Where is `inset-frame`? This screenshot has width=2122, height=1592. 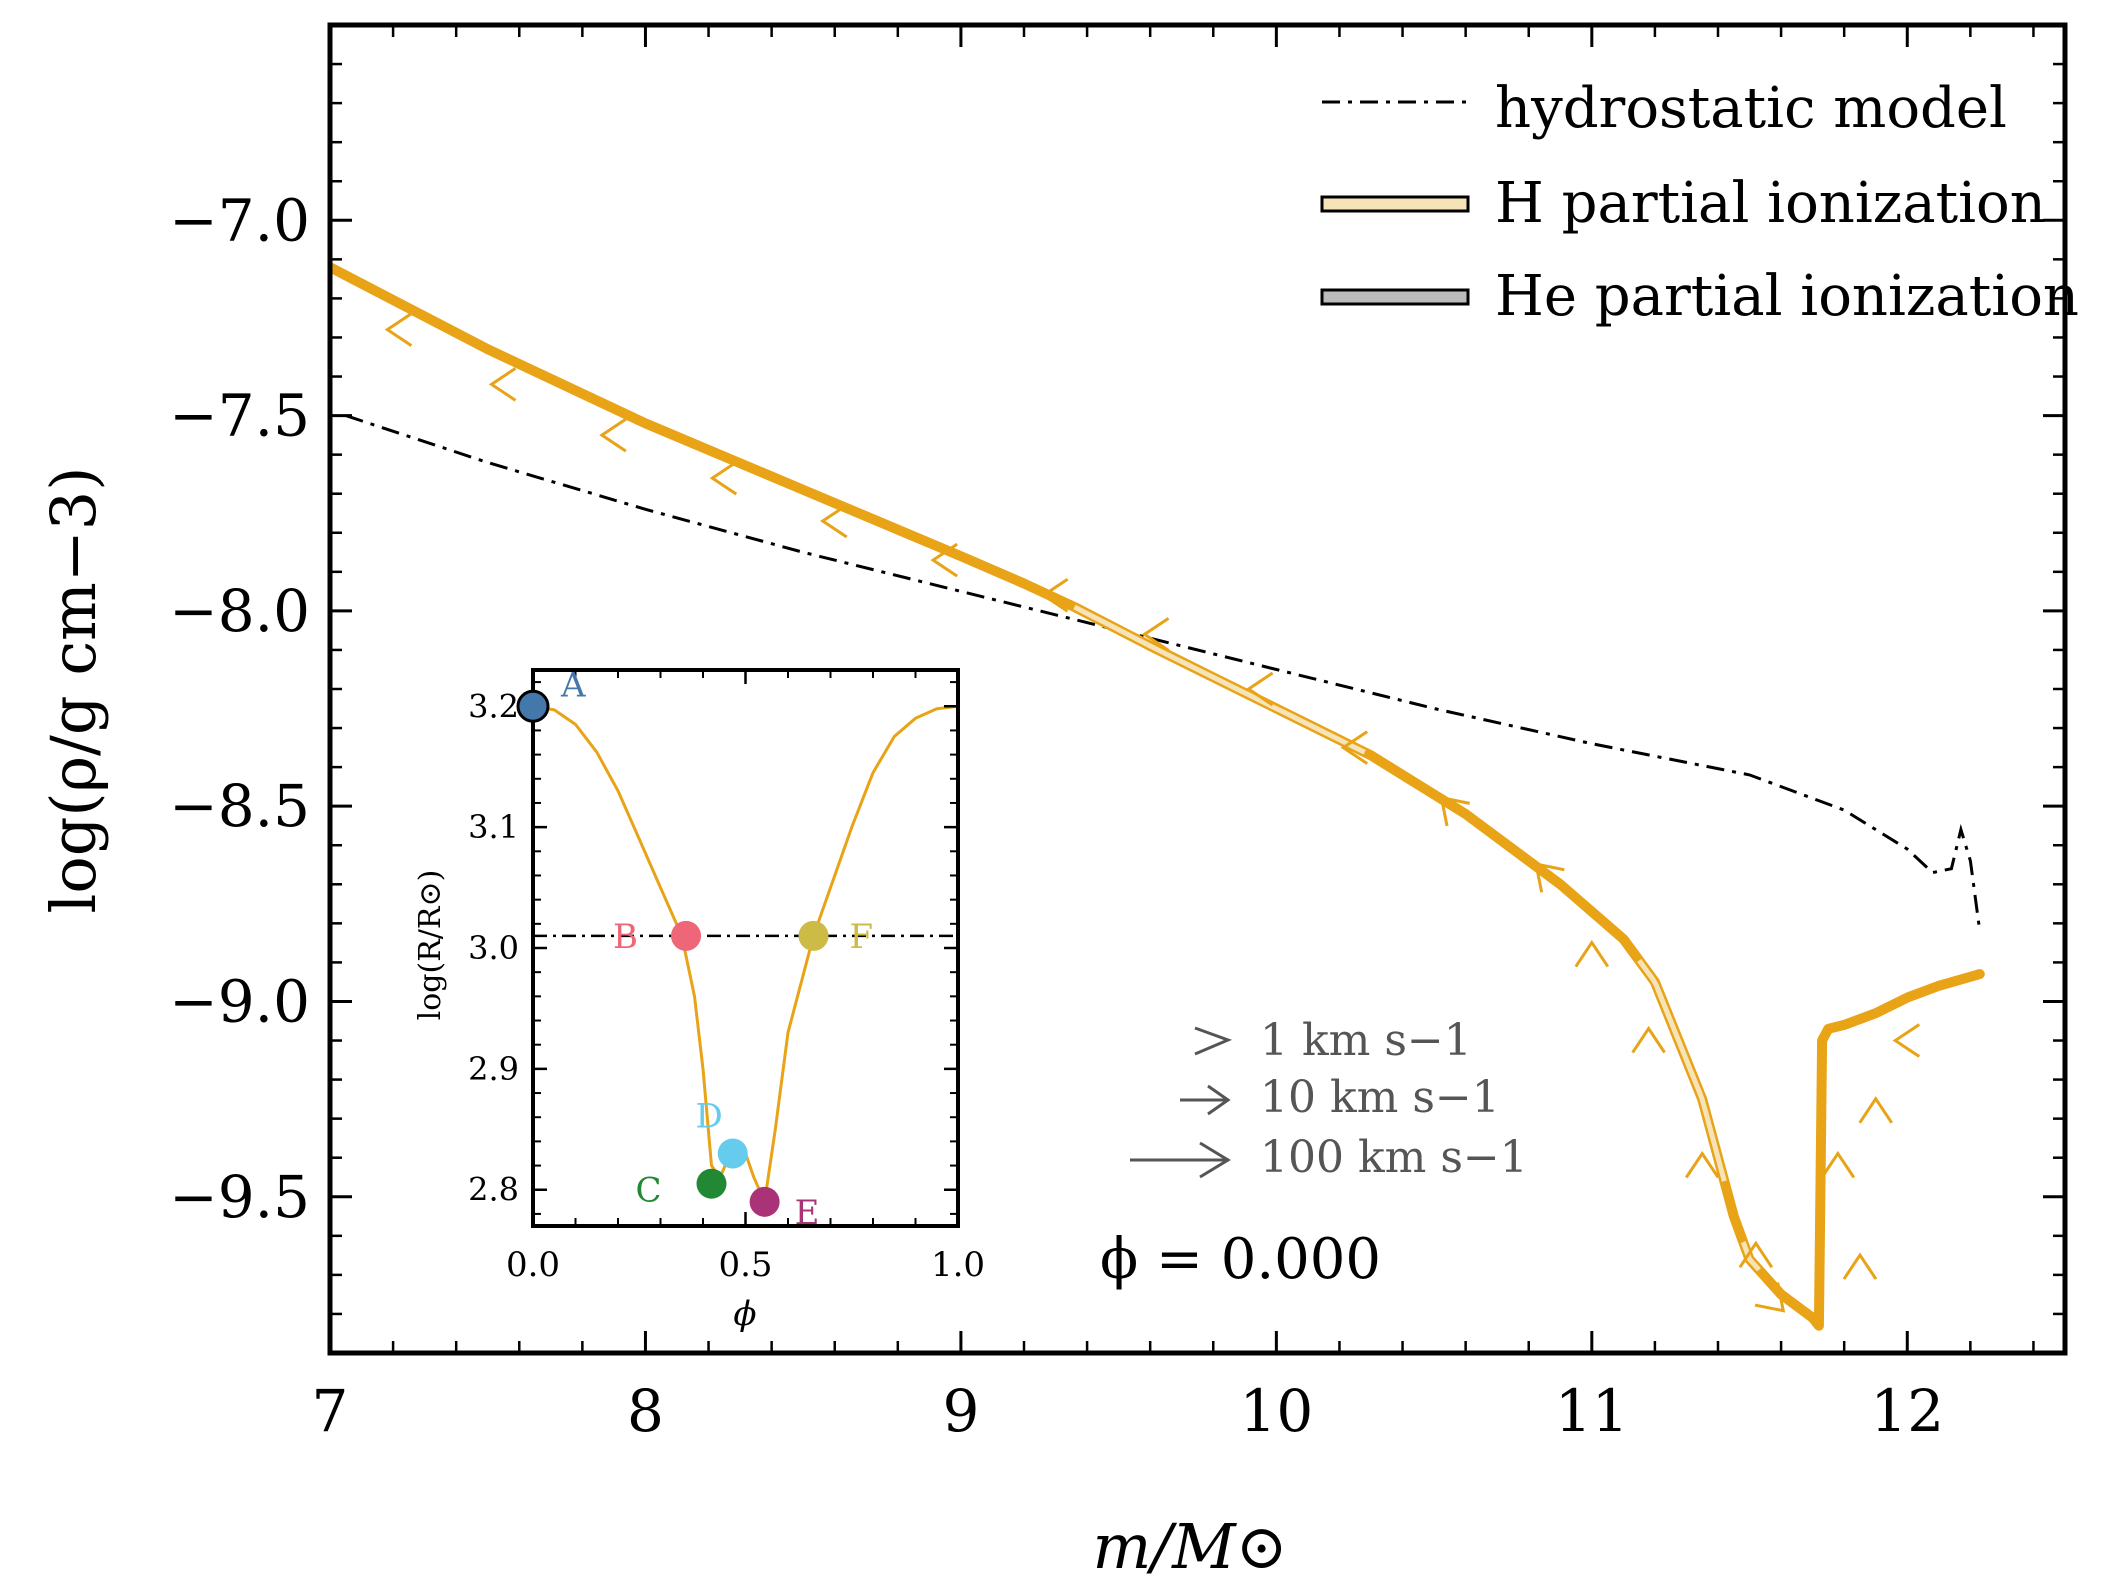 inset-frame is located at coordinates (745, 948).